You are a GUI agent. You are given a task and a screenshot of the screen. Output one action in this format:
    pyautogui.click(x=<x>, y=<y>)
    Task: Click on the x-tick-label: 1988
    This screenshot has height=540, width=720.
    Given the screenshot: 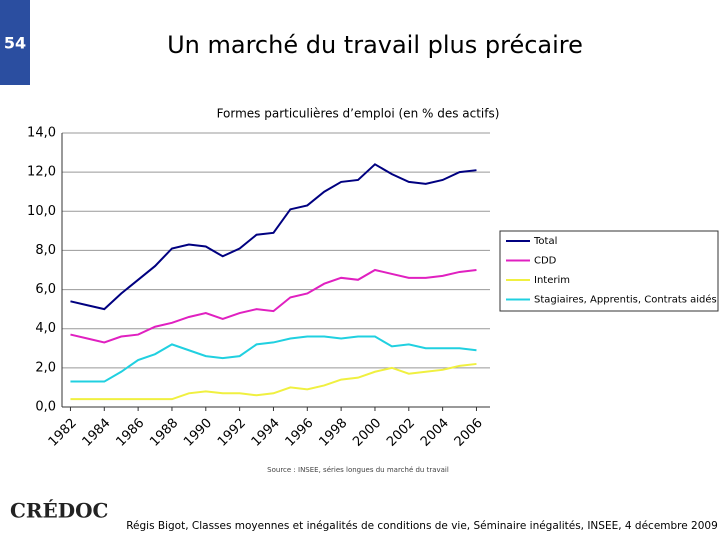 What is the action you would take?
    pyautogui.click(x=164, y=433)
    